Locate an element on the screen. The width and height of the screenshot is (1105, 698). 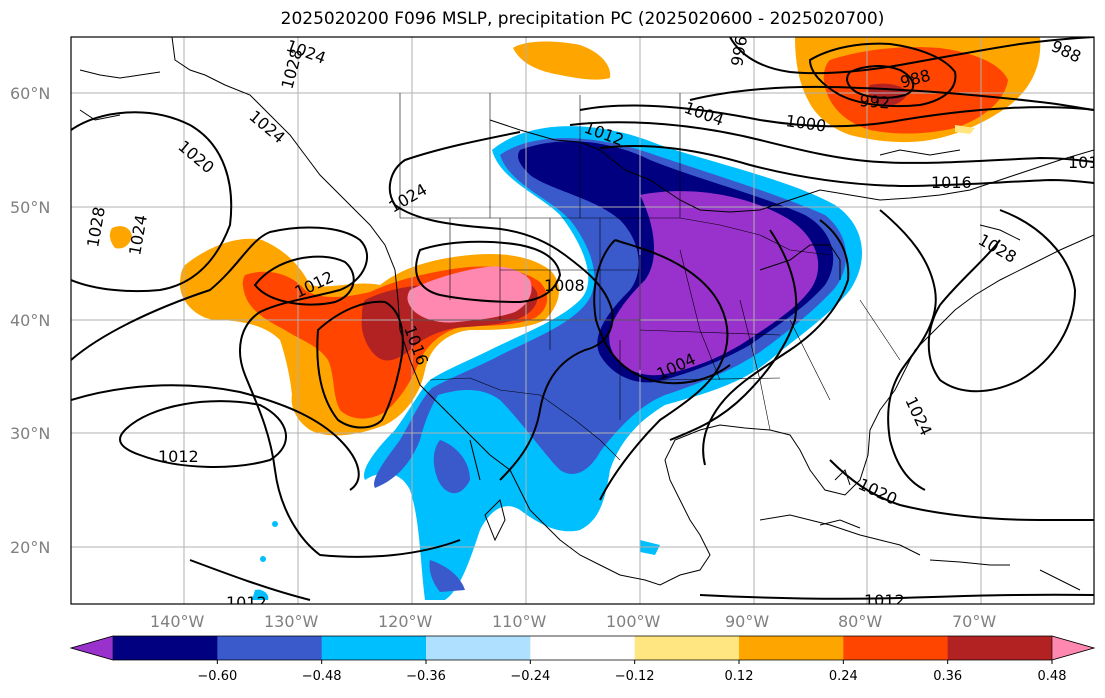
lat-label-50n: 50°N is located at coordinates (30, 207).